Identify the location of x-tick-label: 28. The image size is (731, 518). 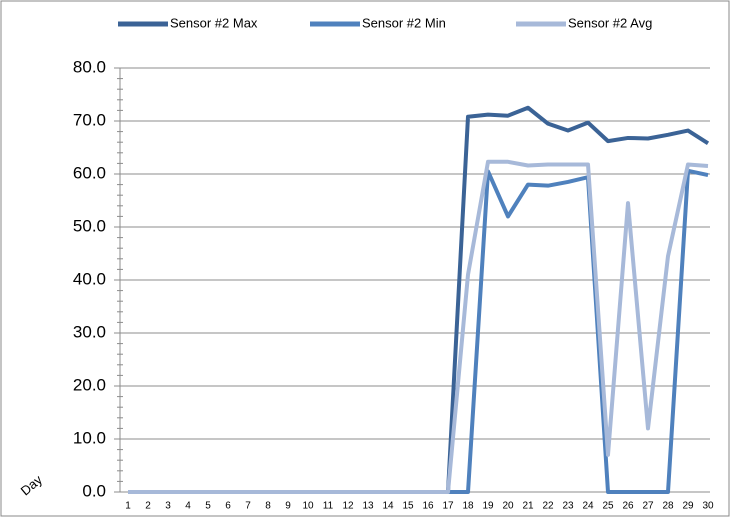
(668, 506).